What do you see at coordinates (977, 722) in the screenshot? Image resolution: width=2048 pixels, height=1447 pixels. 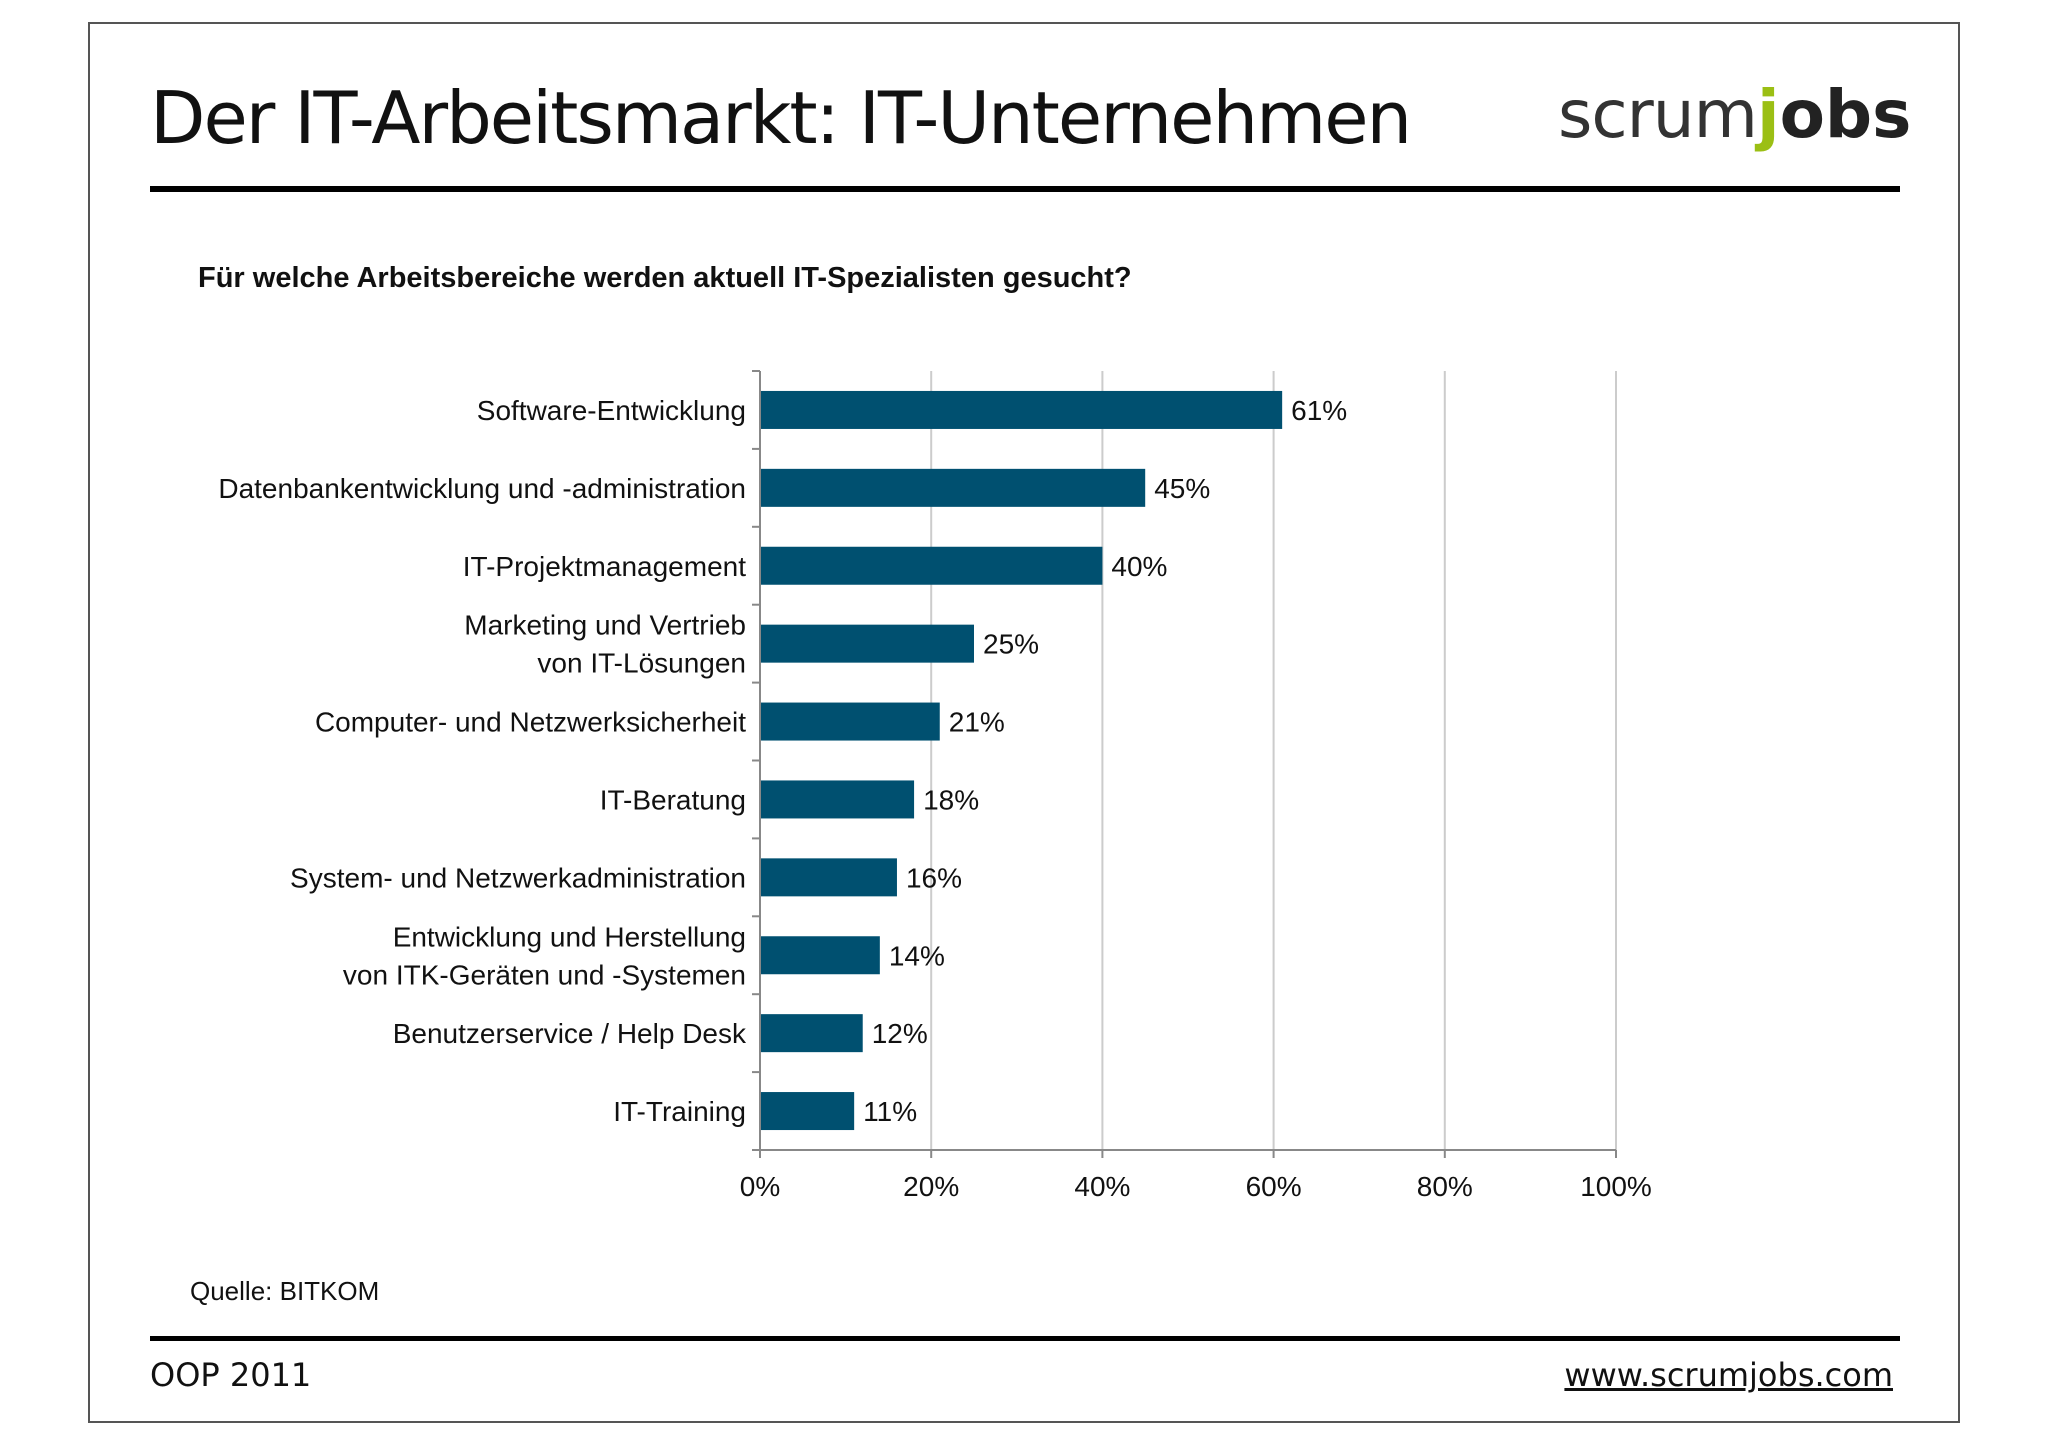 I see `value-label: 21%` at bounding box center [977, 722].